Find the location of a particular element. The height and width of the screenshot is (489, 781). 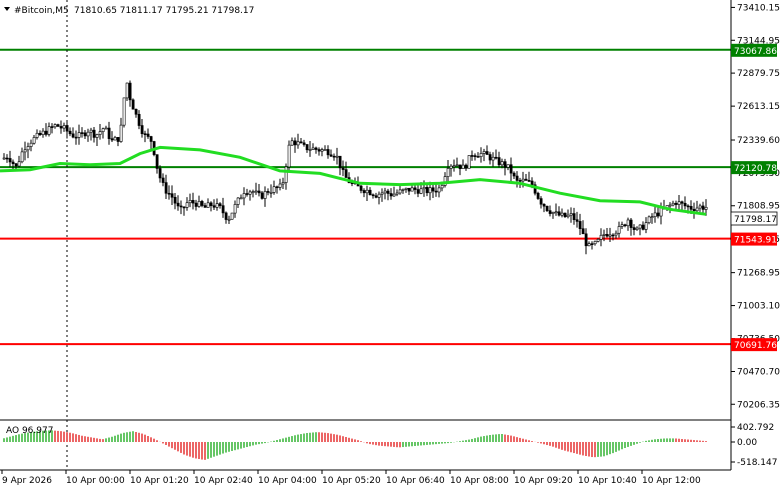

x-tick-label: 10 Apr 05:20 is located at coordinates (351, 481).